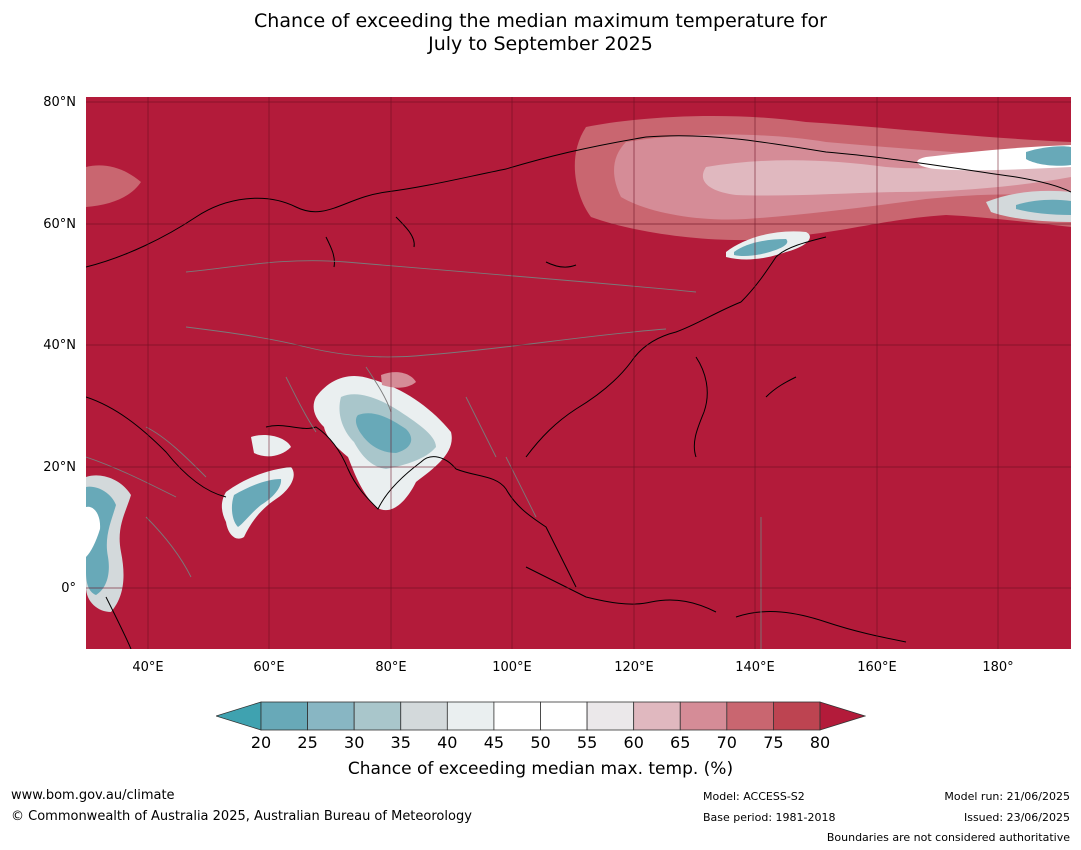  What do you see at coordinates (820, 742) in the screenshot?
I see `colorbar-tick-80: 80` at bounding box center [820, 742].